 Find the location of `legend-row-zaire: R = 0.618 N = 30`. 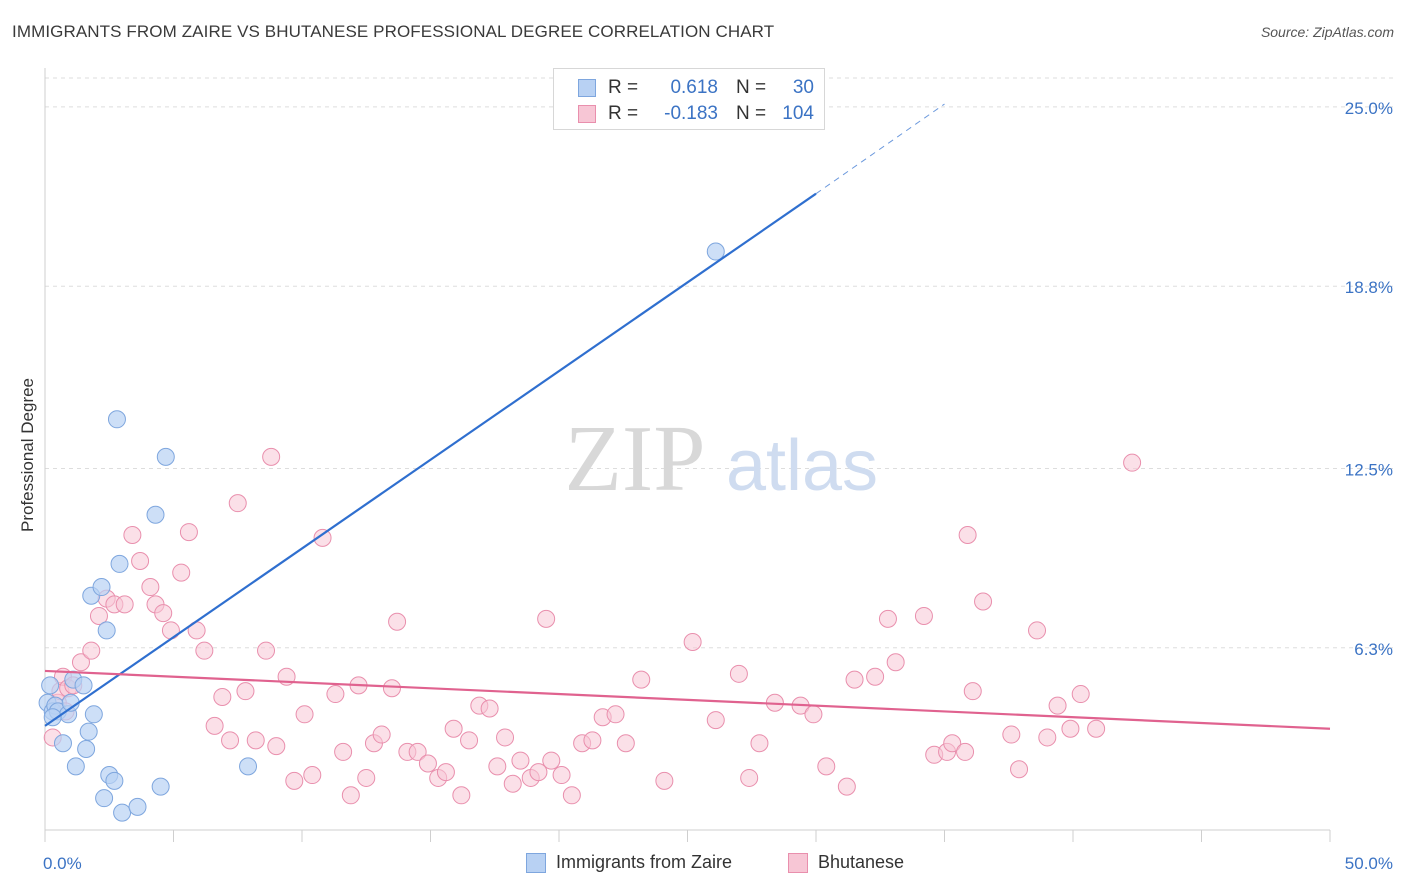

legend-row-zaire: R = 0.618 N = 30 is located at coordinates (696, 88).